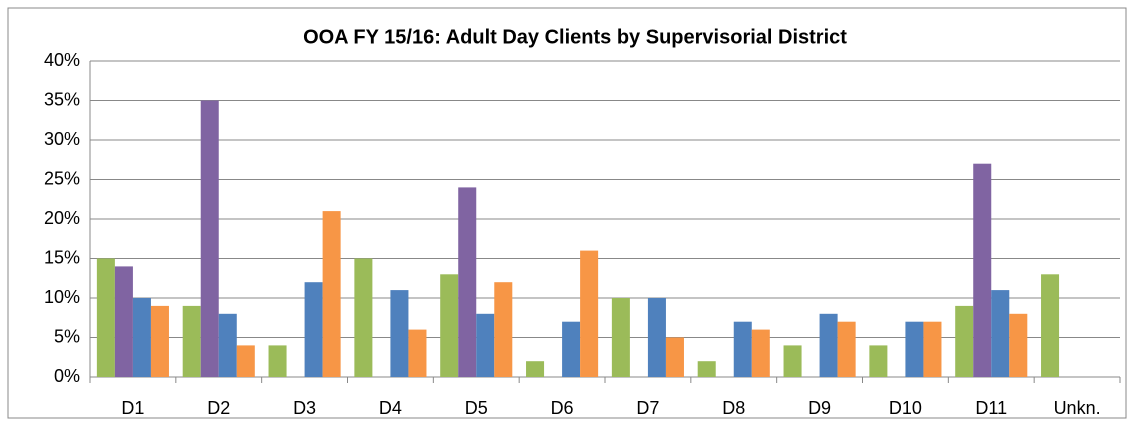 Image resolution: width=1135 pixels, height=430 pixels. I want to click on x-tick-label: D4, so click(390, 408).